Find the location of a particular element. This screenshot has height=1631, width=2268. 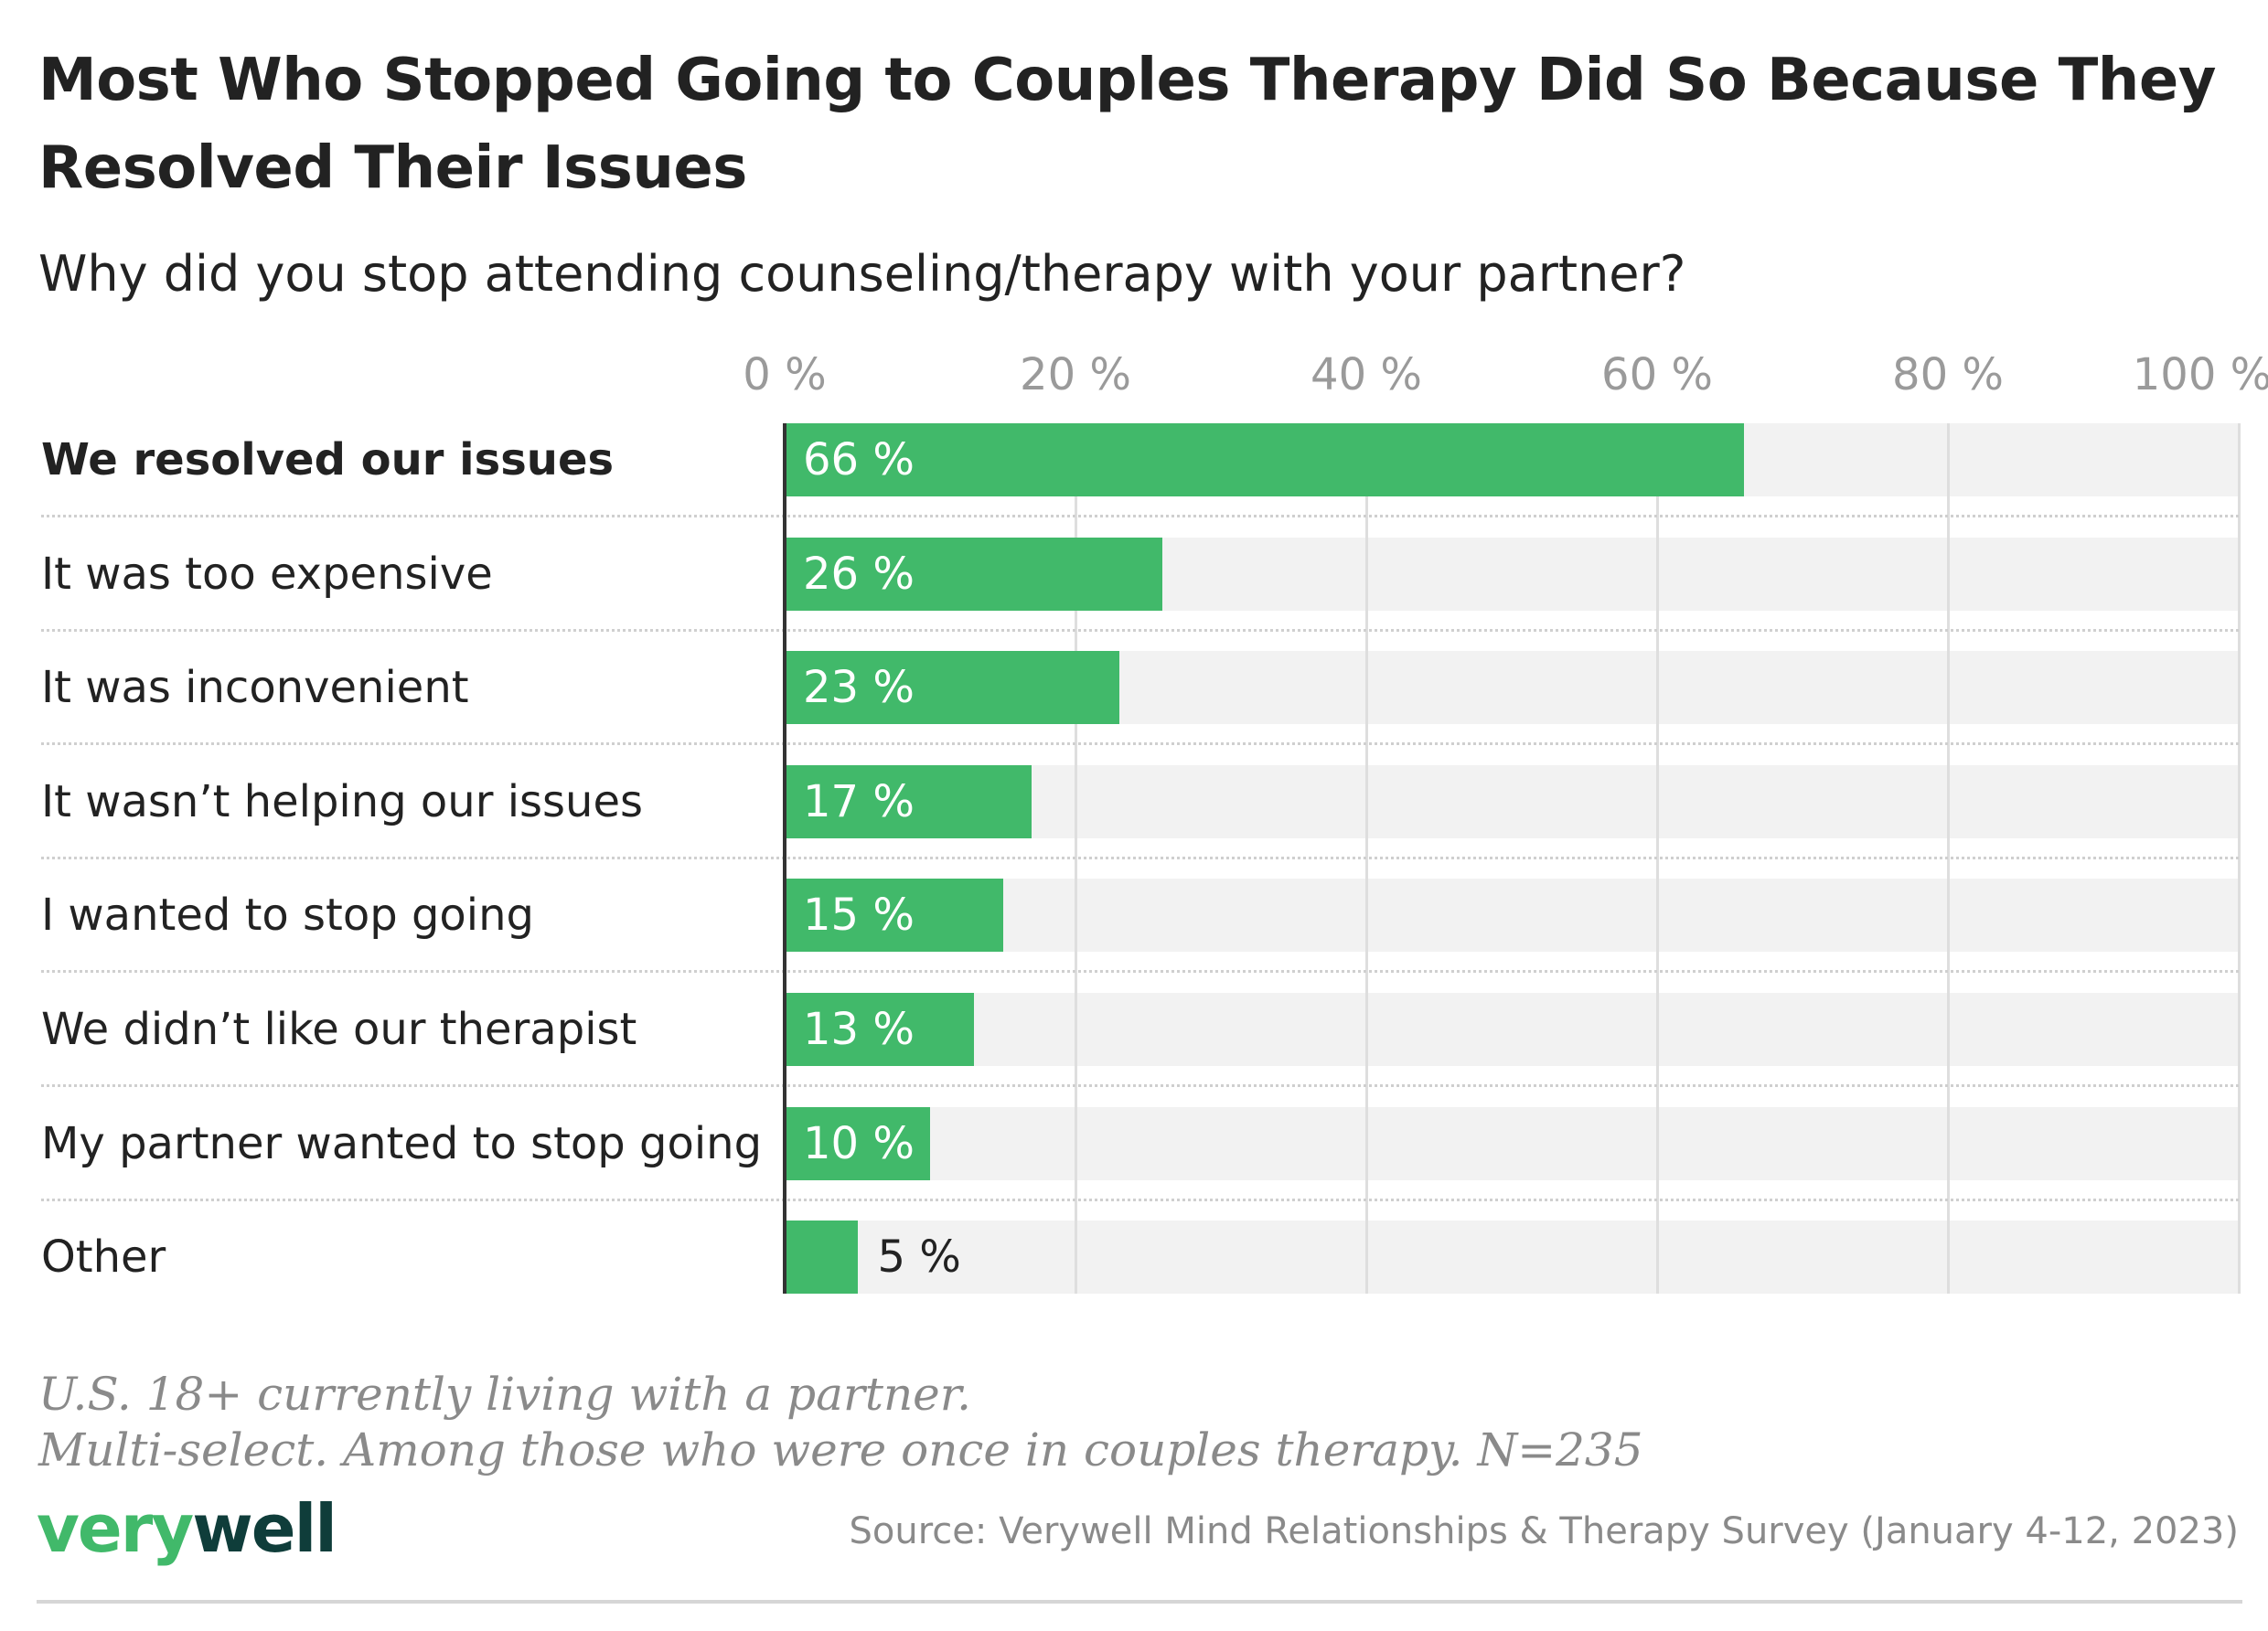

logo-well: well is located at coordinates (264, 1528).